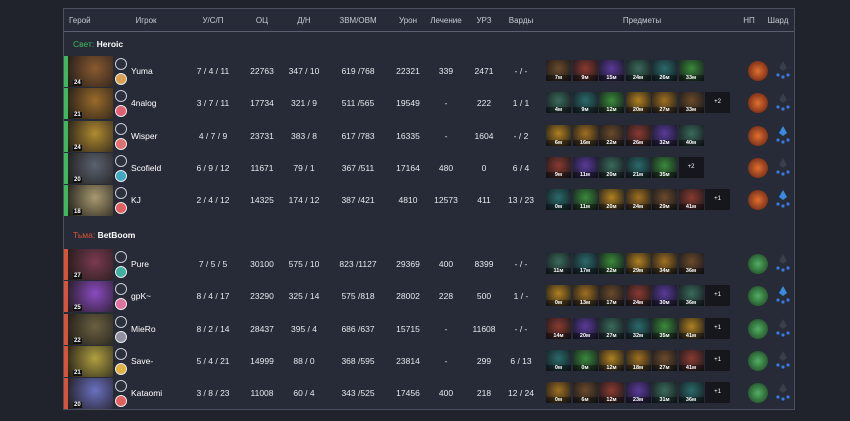 Image resolution: width=850 pixels, height=421 pixels. Describe the element at coordinates (146, 167) in the screenshot. I see `player-name: Scofield` at that location.